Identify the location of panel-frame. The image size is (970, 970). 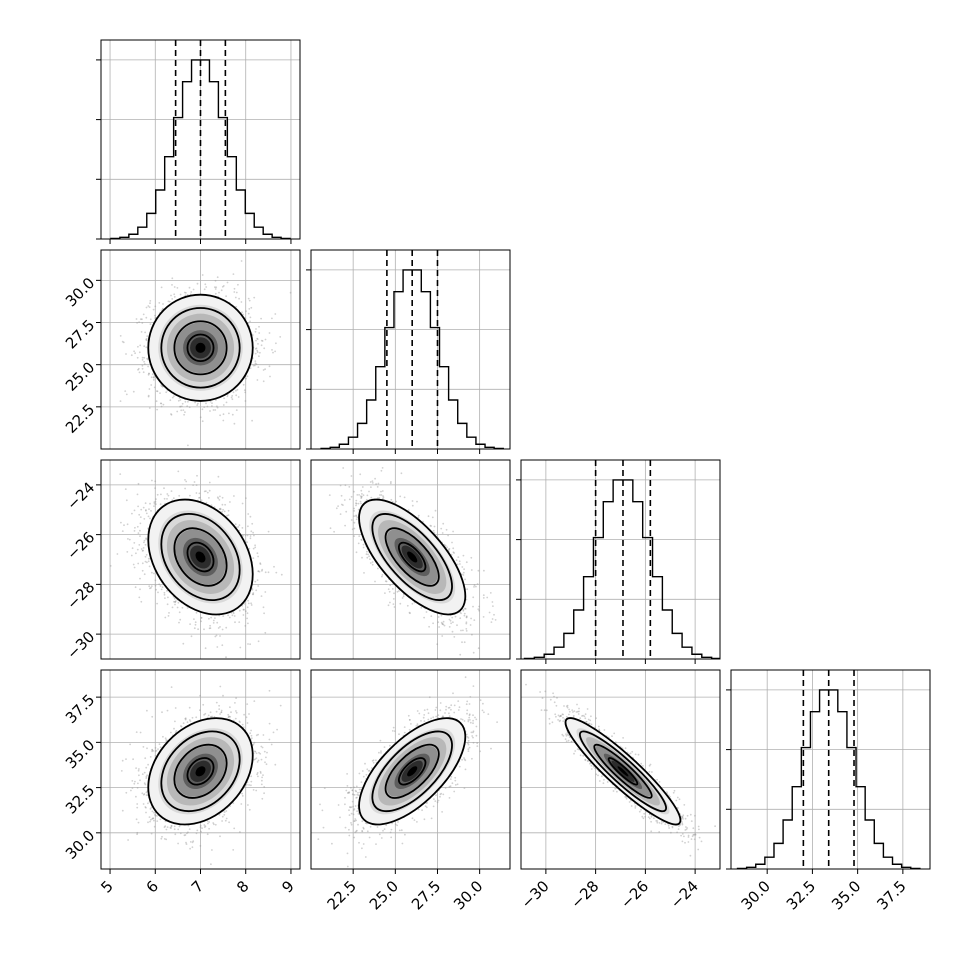
(410, 349).